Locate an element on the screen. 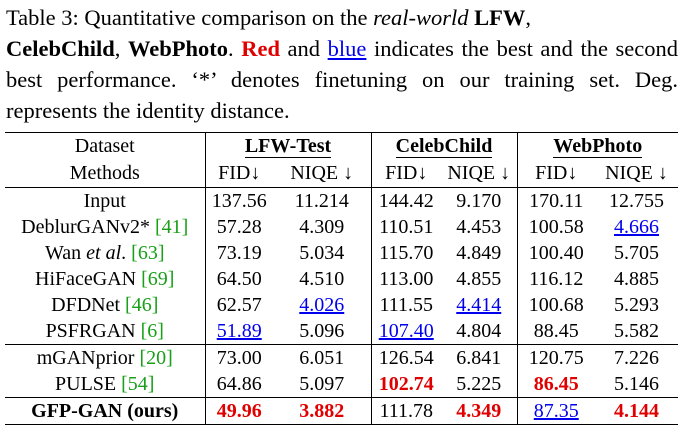 The image size is (683, 445). value-cell: 4.804 is located at coordinates (479, 331).